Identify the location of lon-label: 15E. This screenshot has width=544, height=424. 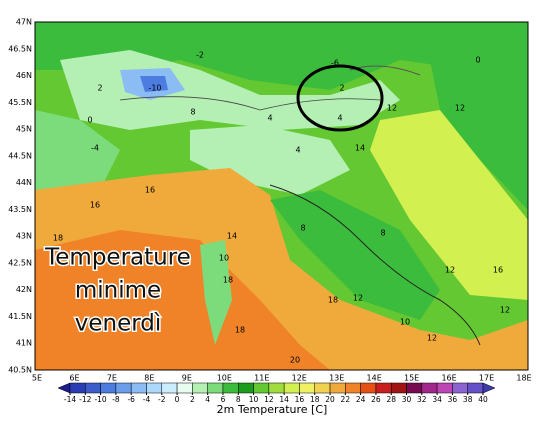
(411, 378).